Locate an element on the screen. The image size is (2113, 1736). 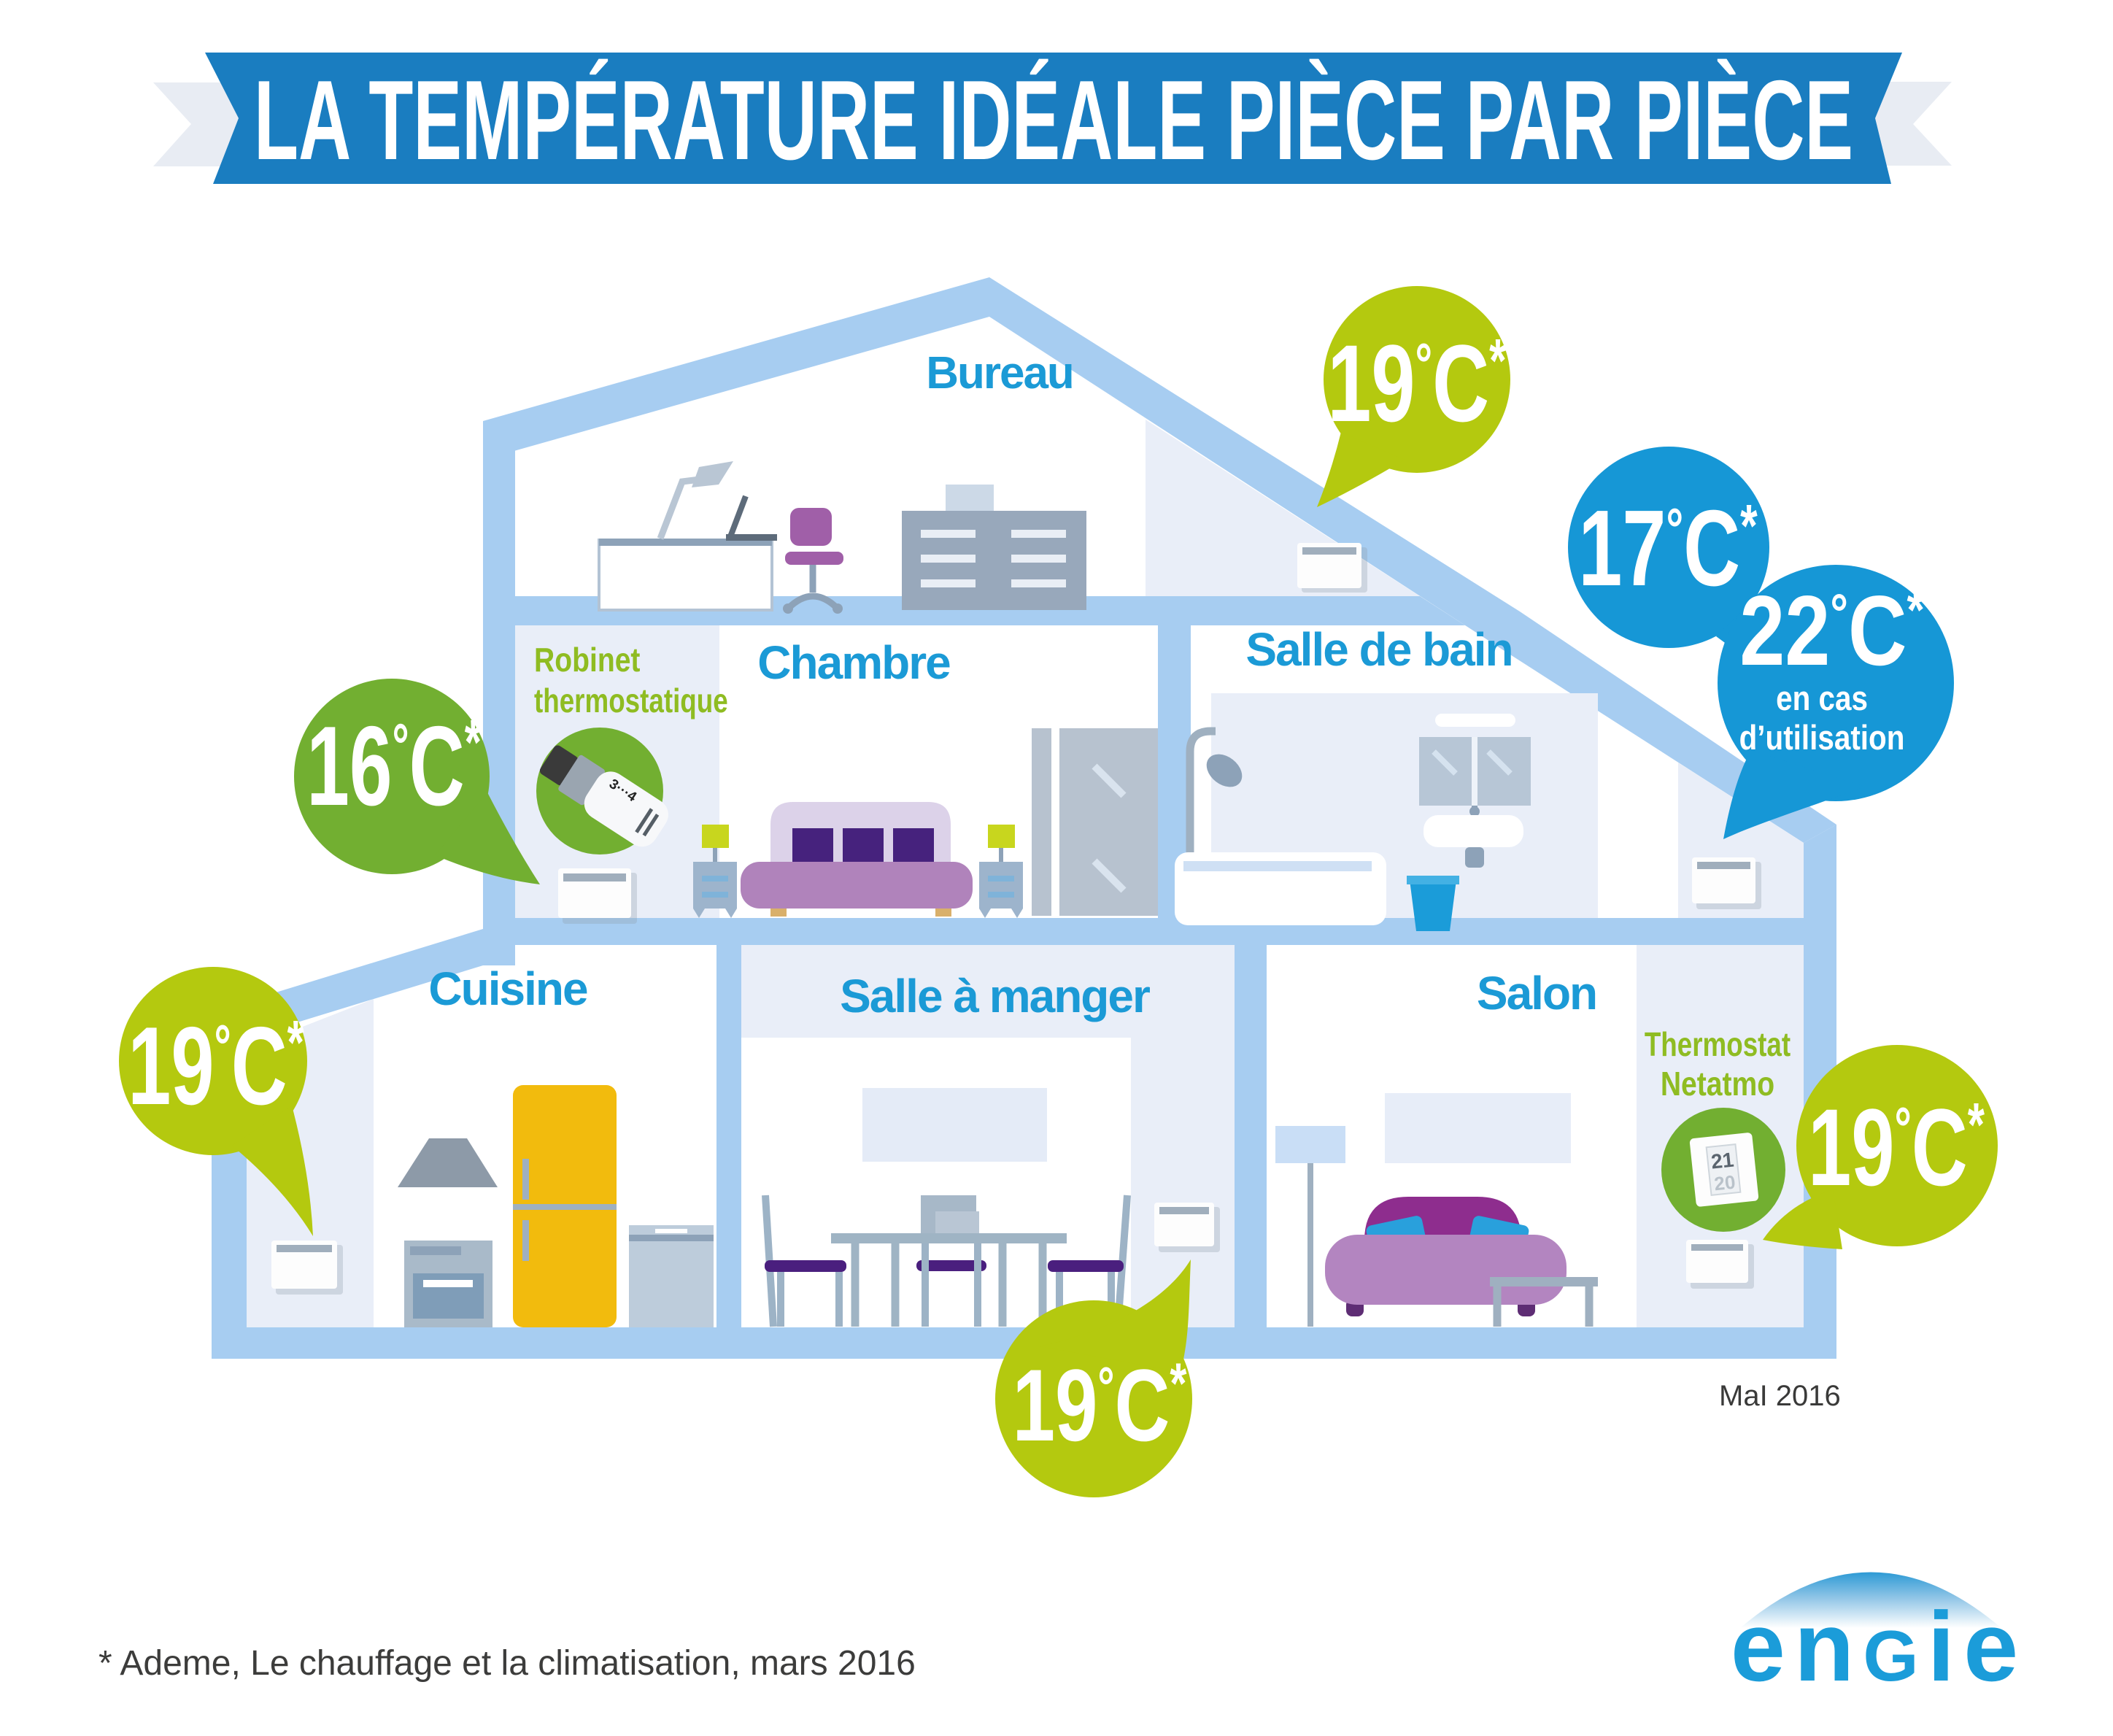
svg-text: d’utilisation is located at coordinates (1822, 738).